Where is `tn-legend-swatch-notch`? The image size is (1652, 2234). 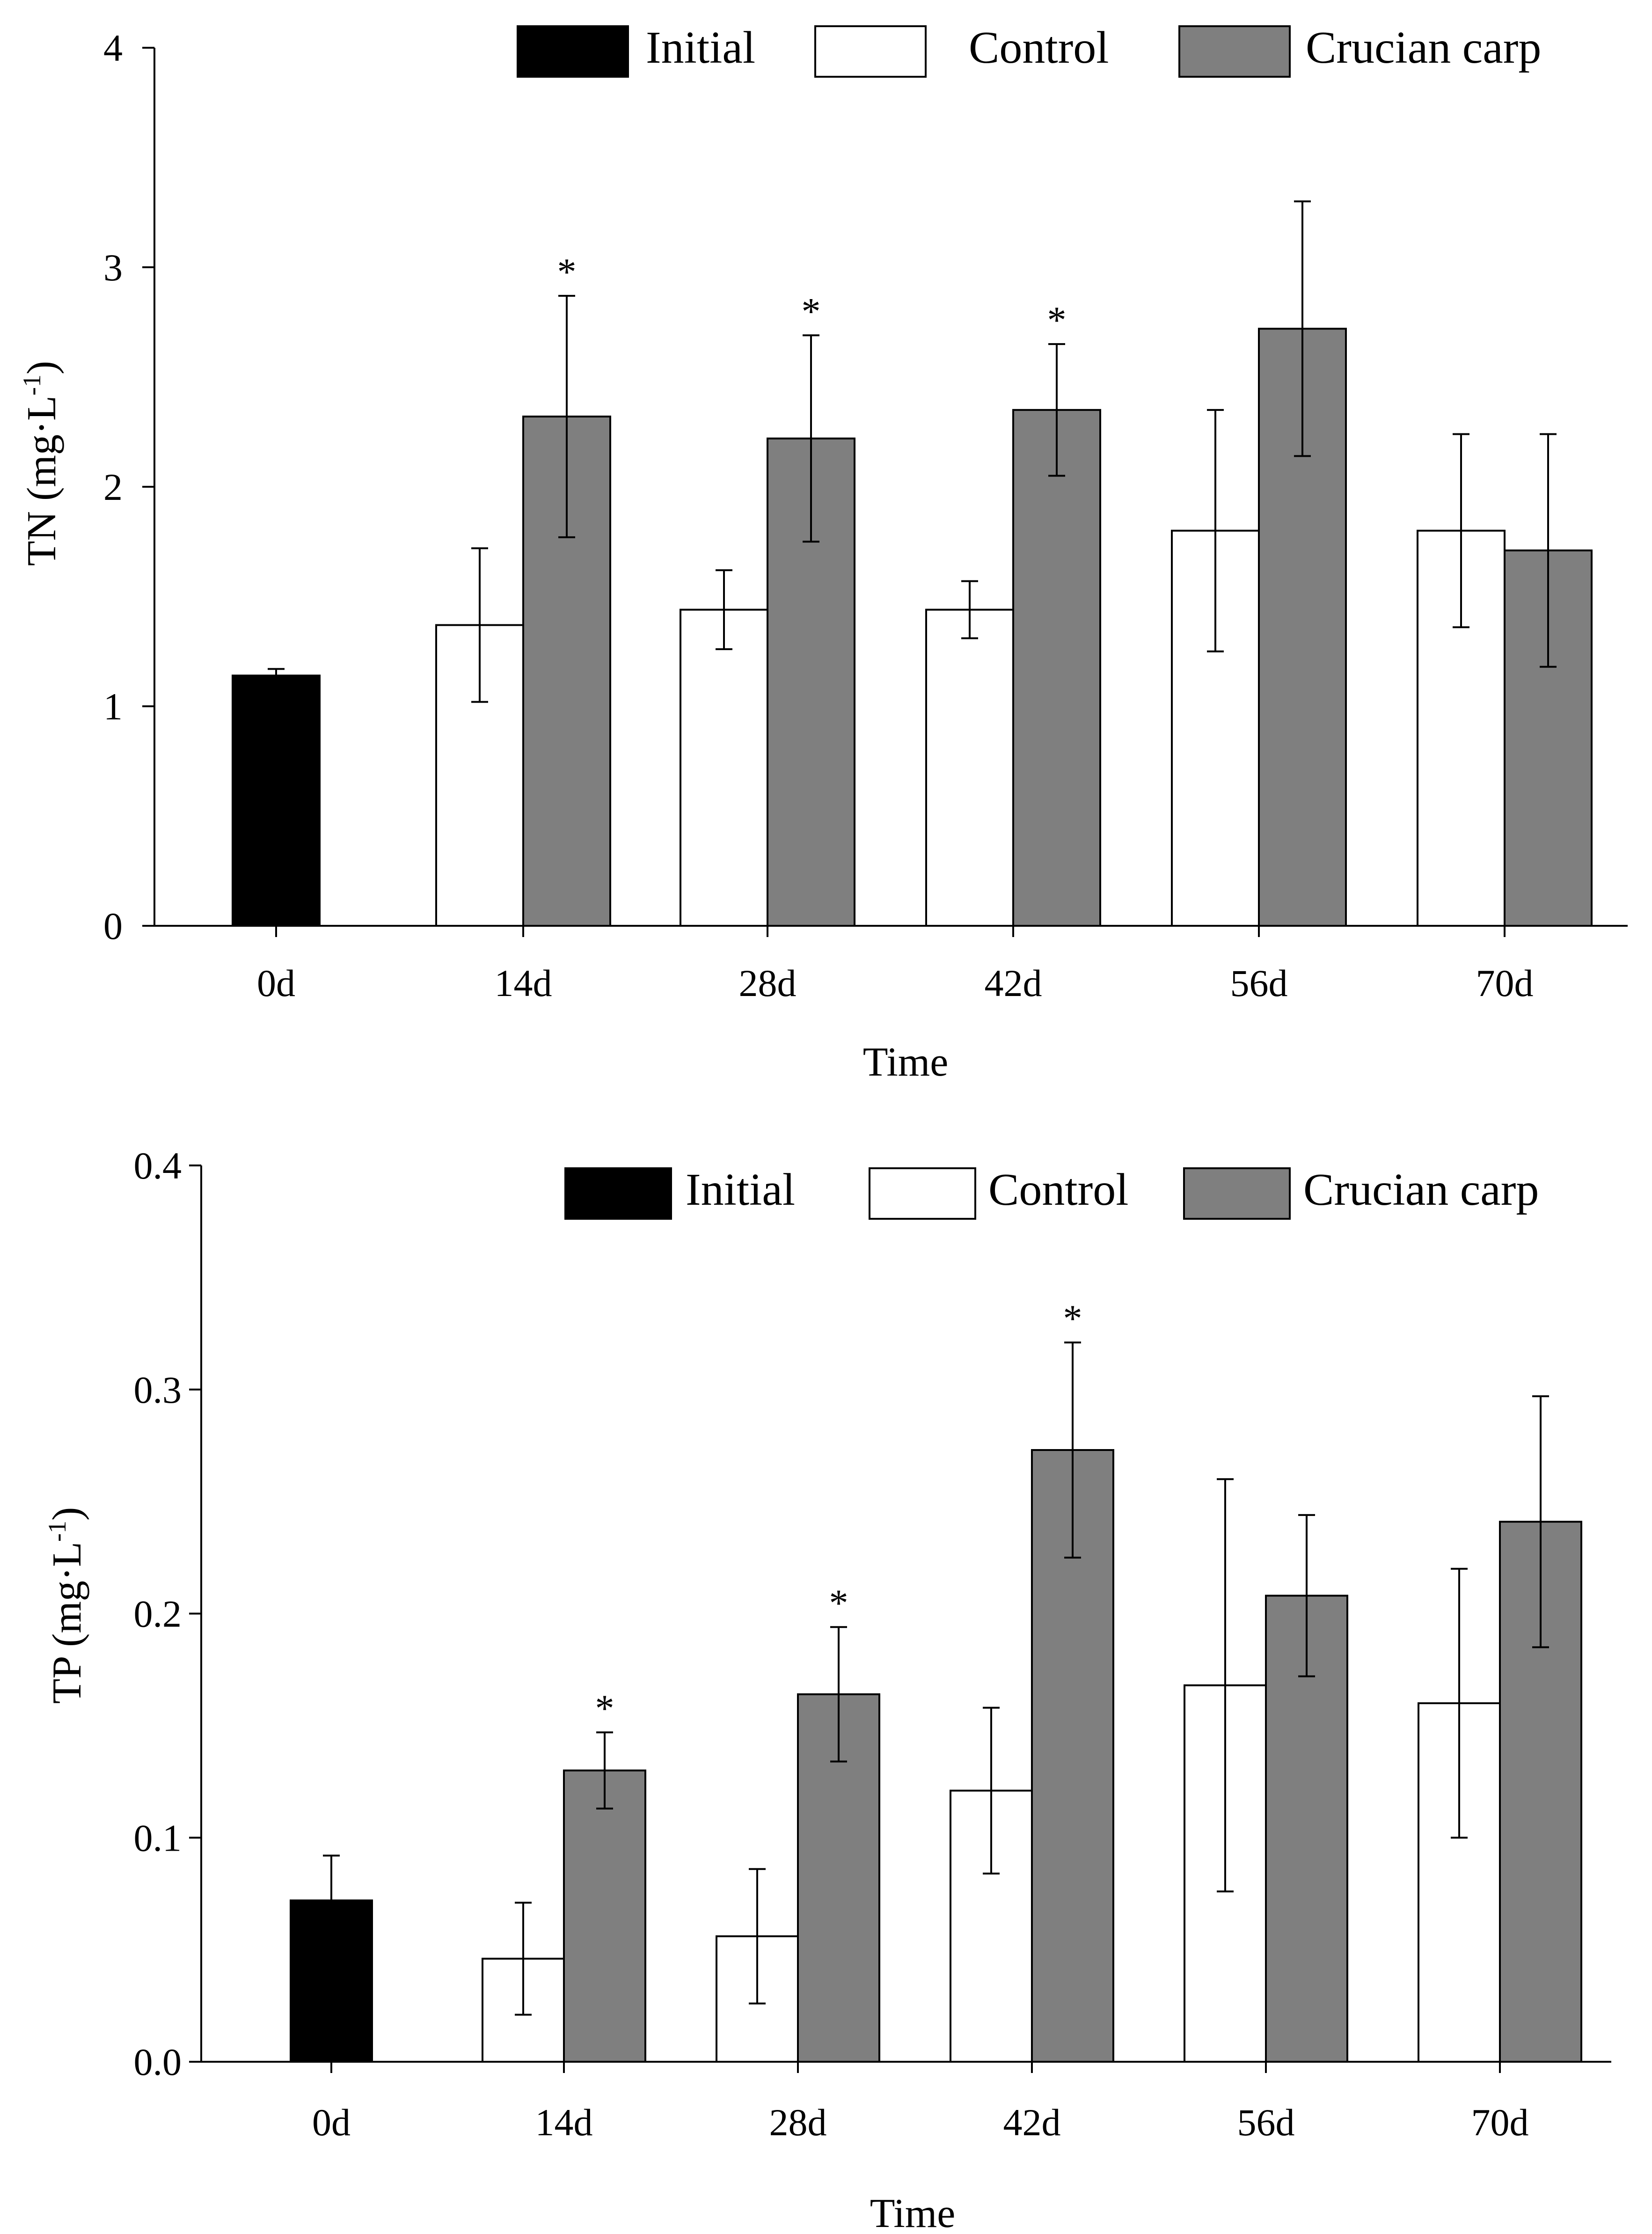 tn-legend-swatch-notch is located at coordinates (926, 966).